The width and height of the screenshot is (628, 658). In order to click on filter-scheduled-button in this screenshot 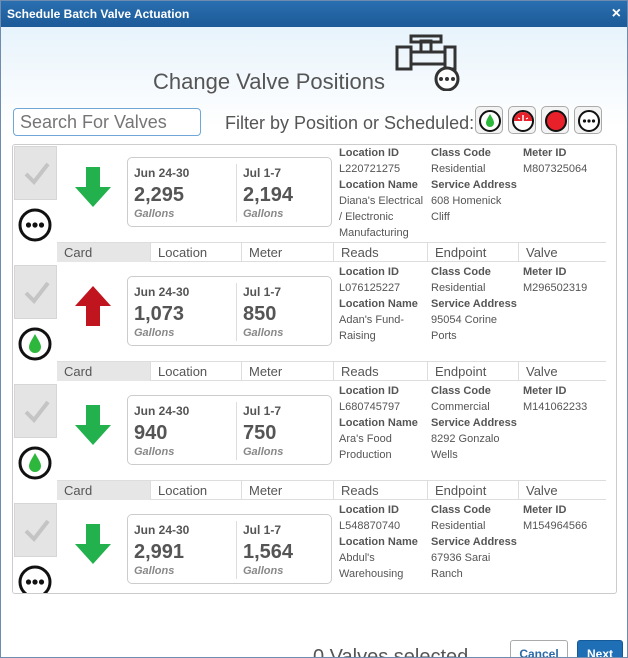, I will do `click(588, 120)`.